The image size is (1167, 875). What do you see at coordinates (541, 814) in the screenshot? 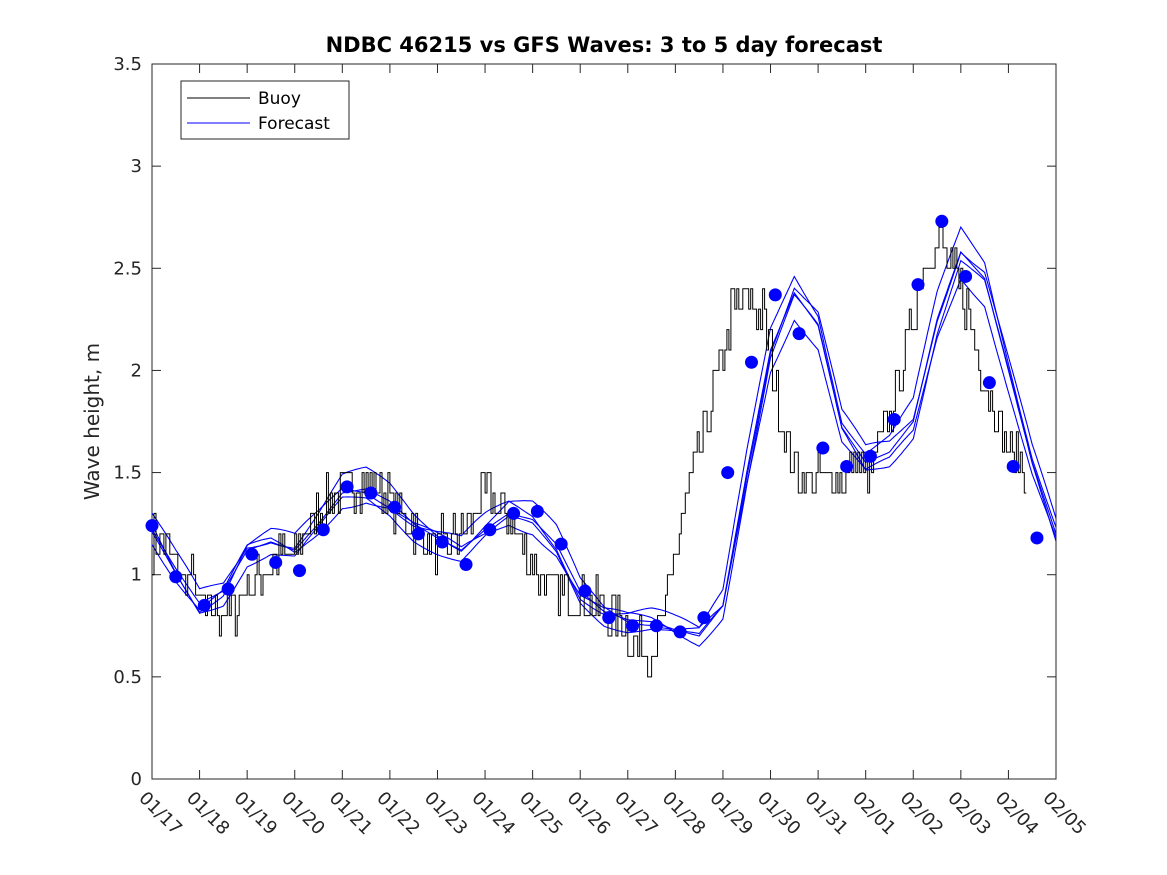
I see `x-tick-label: 01/25` at bounding box center [541, 814].